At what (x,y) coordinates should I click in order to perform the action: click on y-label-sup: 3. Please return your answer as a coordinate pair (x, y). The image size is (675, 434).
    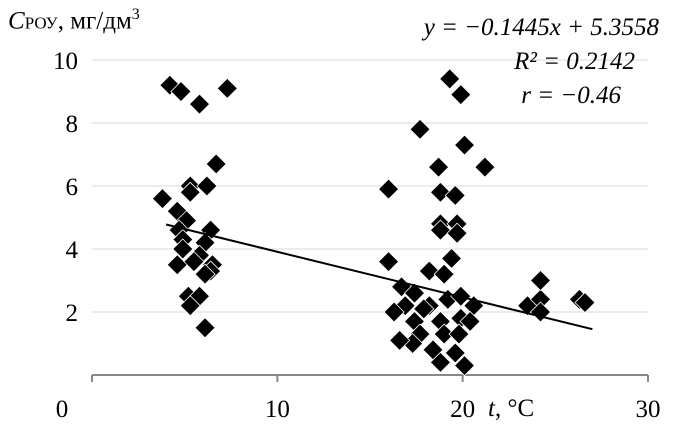
    Looking at the image, I should click on (135, 14).